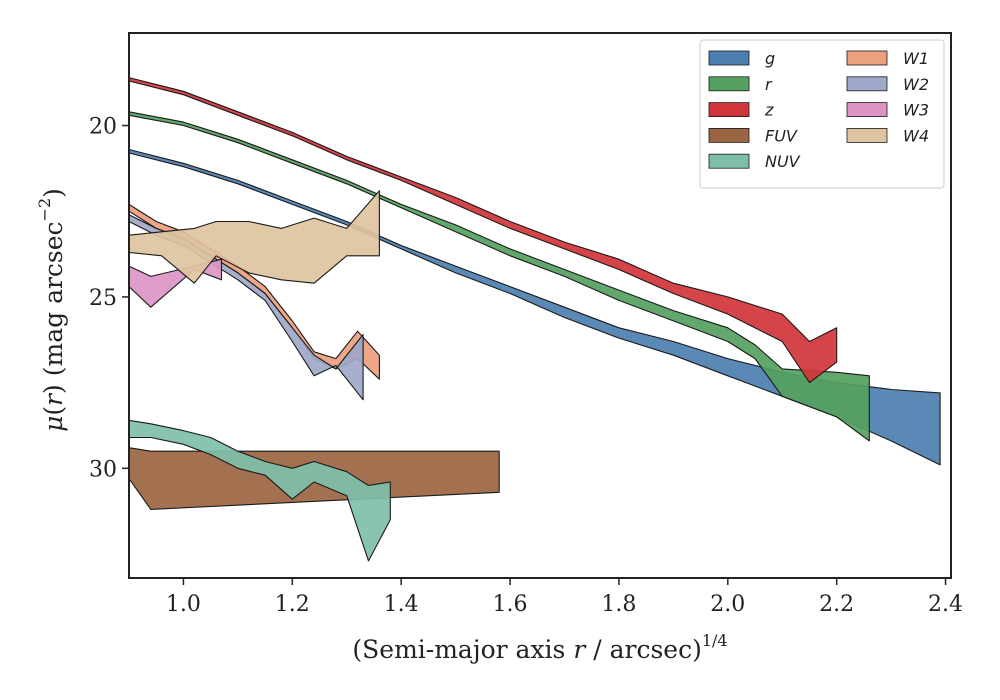 This screenshot has height=700, width=1000. I want to click on legend-swatch-W2, so click(867, 84).